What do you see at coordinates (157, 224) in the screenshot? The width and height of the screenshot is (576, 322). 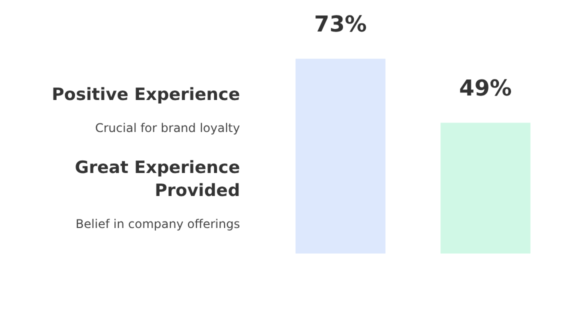 I see `text: Belief in company offerings` at bounding box center [157, 224].